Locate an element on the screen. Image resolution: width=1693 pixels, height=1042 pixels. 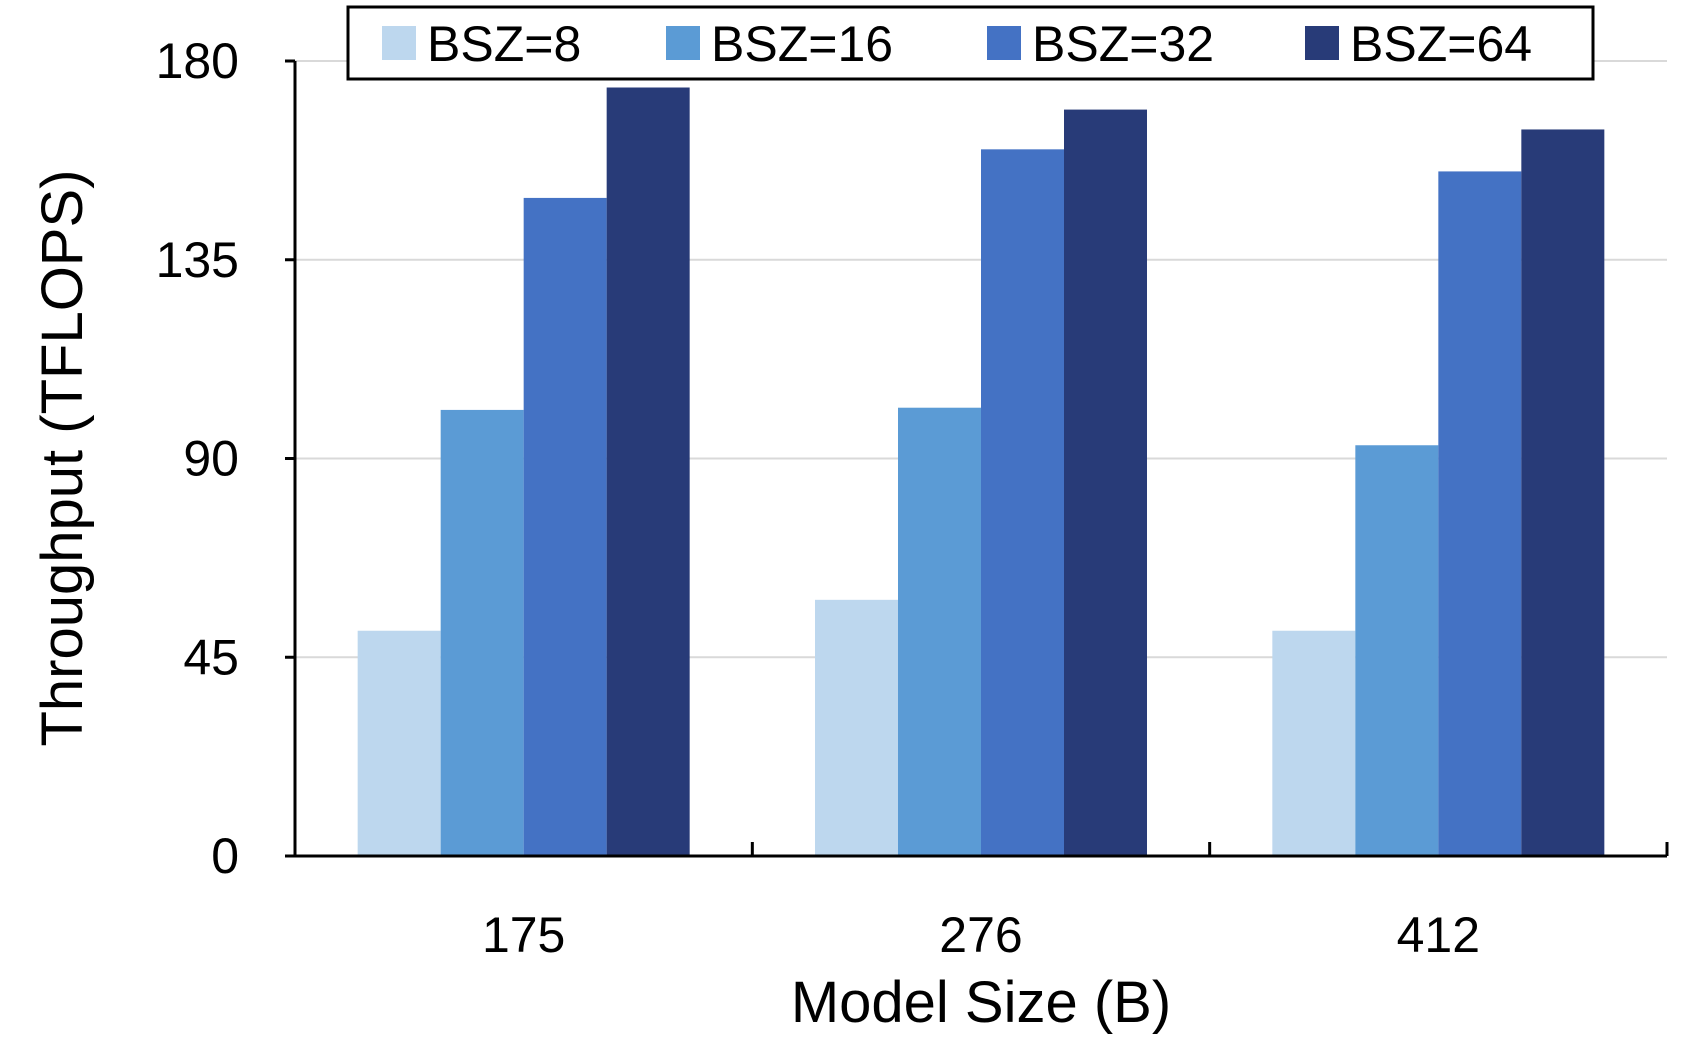
legend-label: BSZ=16 is located at coordinates (802, 44).